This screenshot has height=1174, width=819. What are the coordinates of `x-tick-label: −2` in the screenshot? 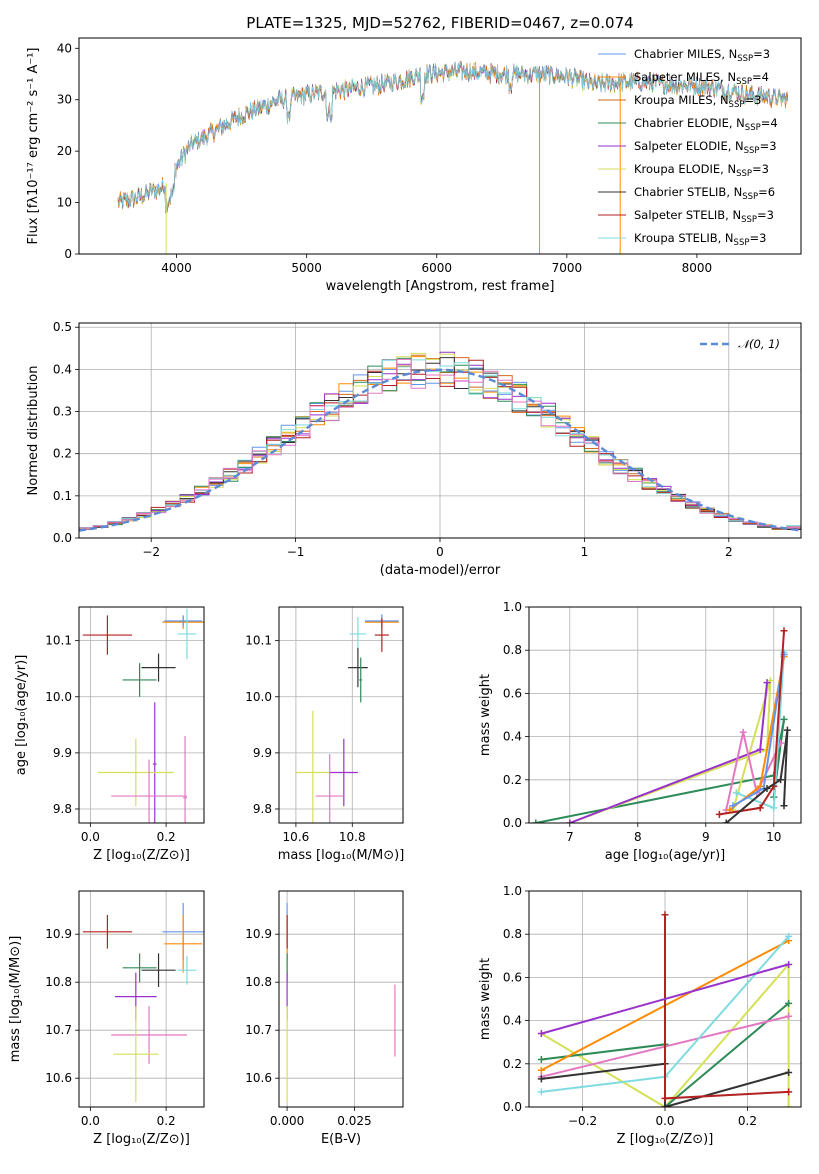 It's located at (151, 552).